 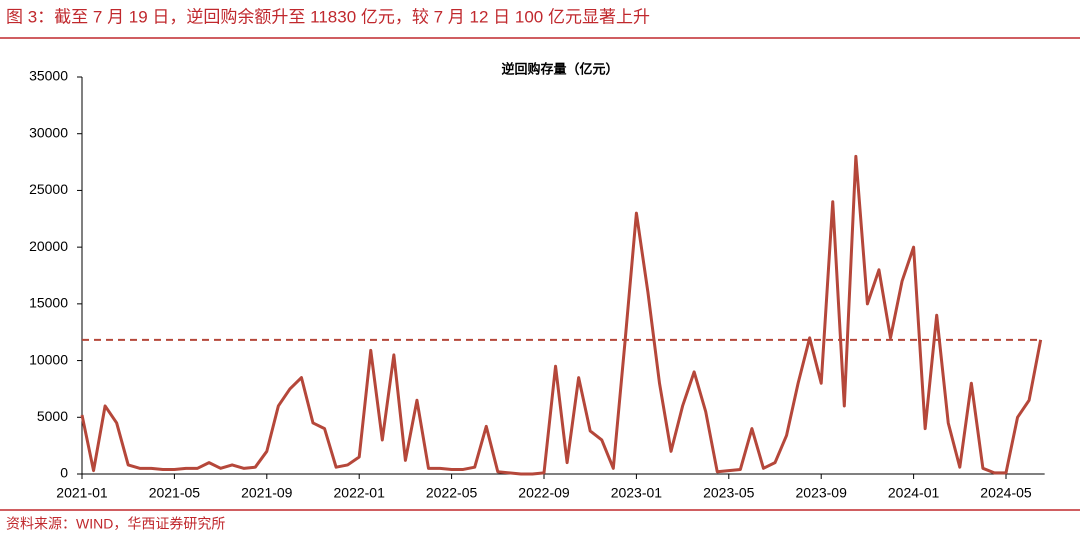 I want to click on y-tick-label: 15000, so click(x=48, y=303).